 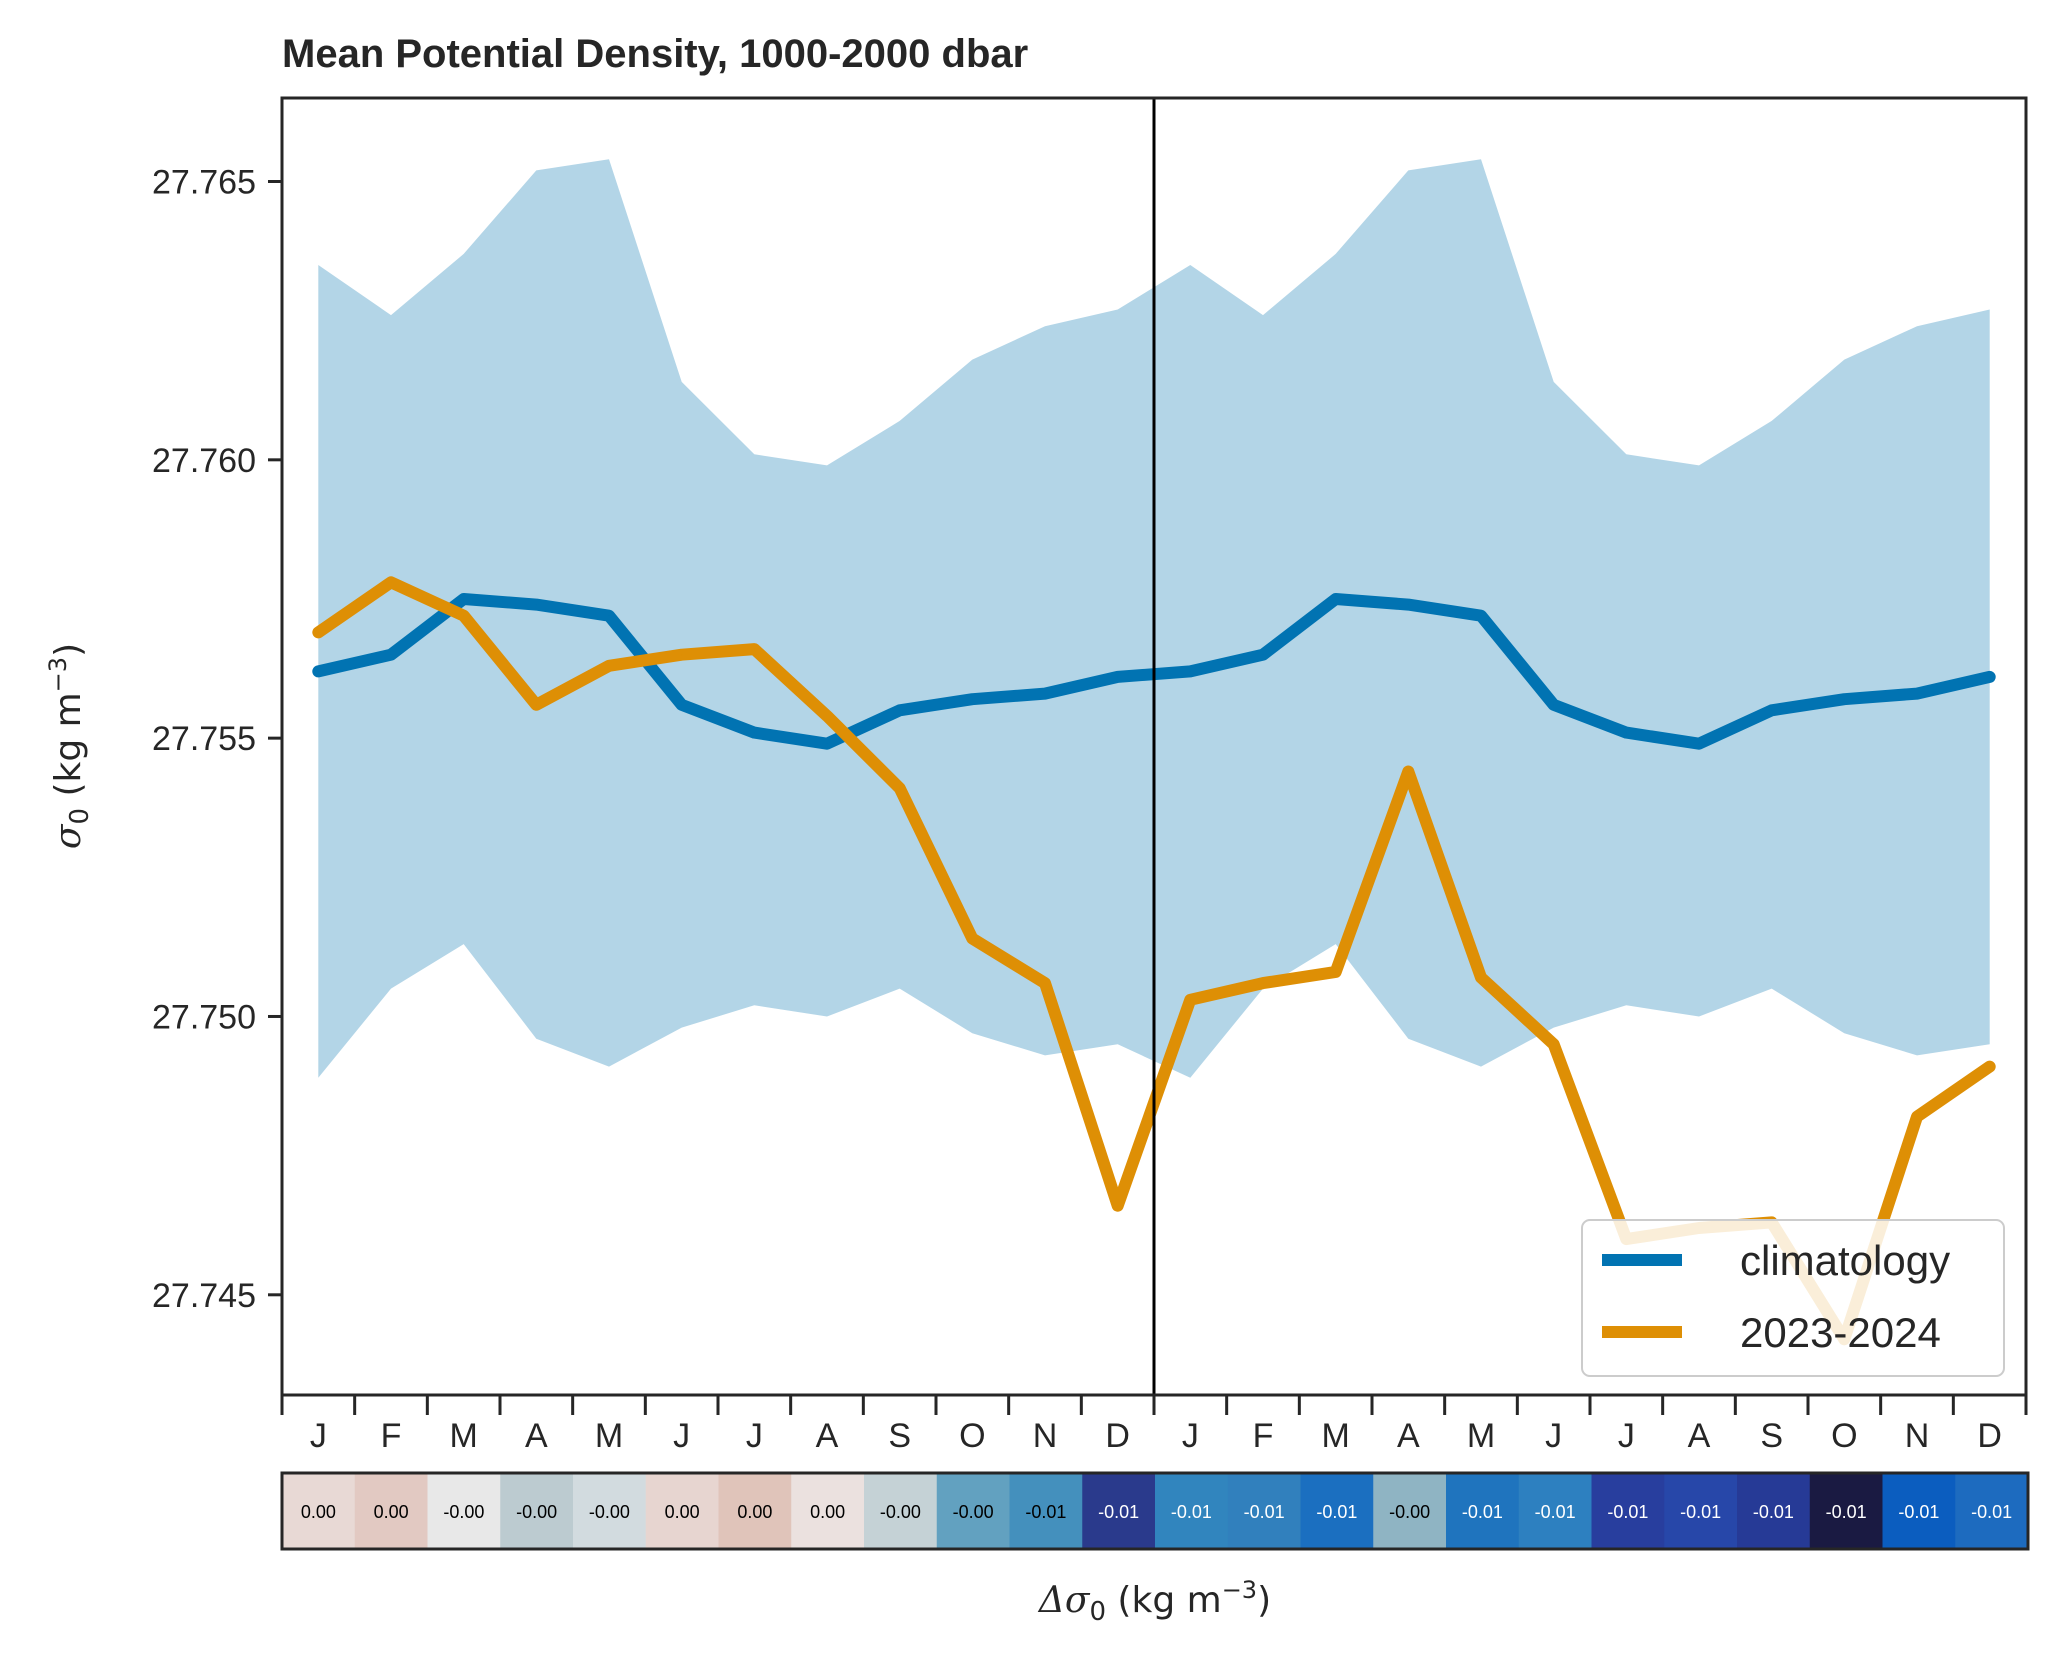 I want to click on x-axis-label-symbol: Δσ, so click(x=1064, y=1600).